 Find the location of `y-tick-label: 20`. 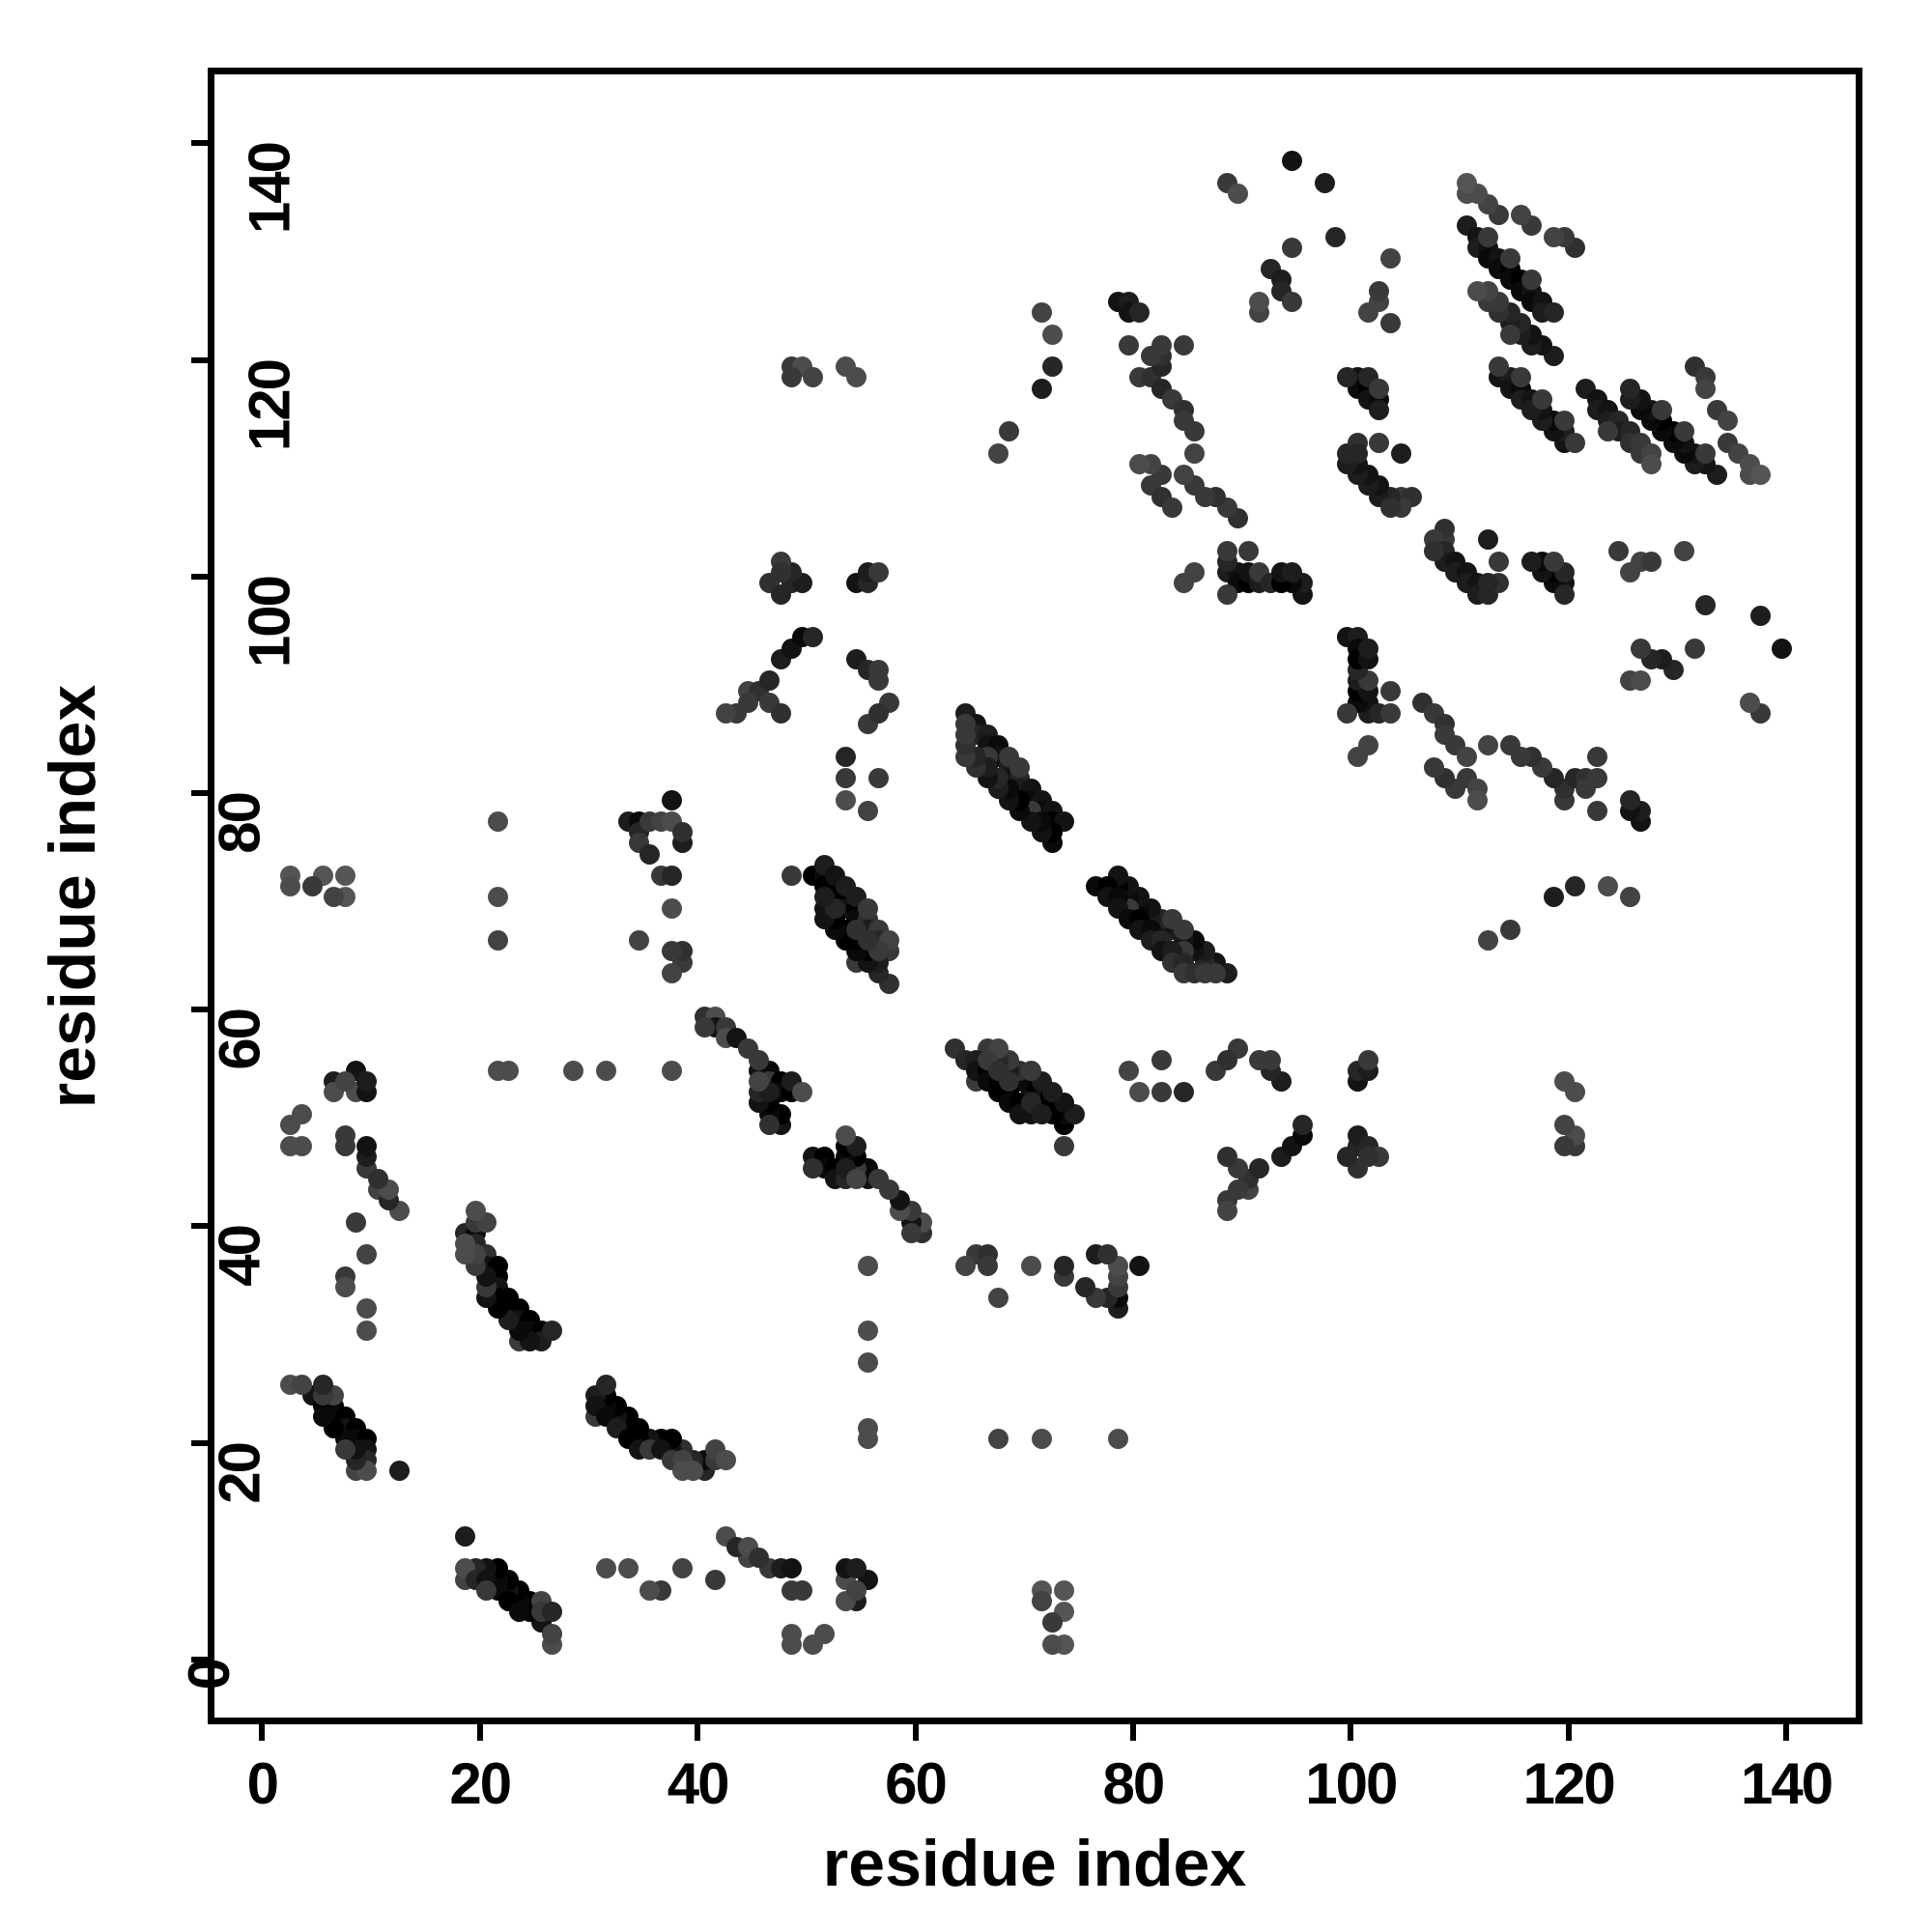

y-tick-label: 20 is located at coordinates (239, 1473).